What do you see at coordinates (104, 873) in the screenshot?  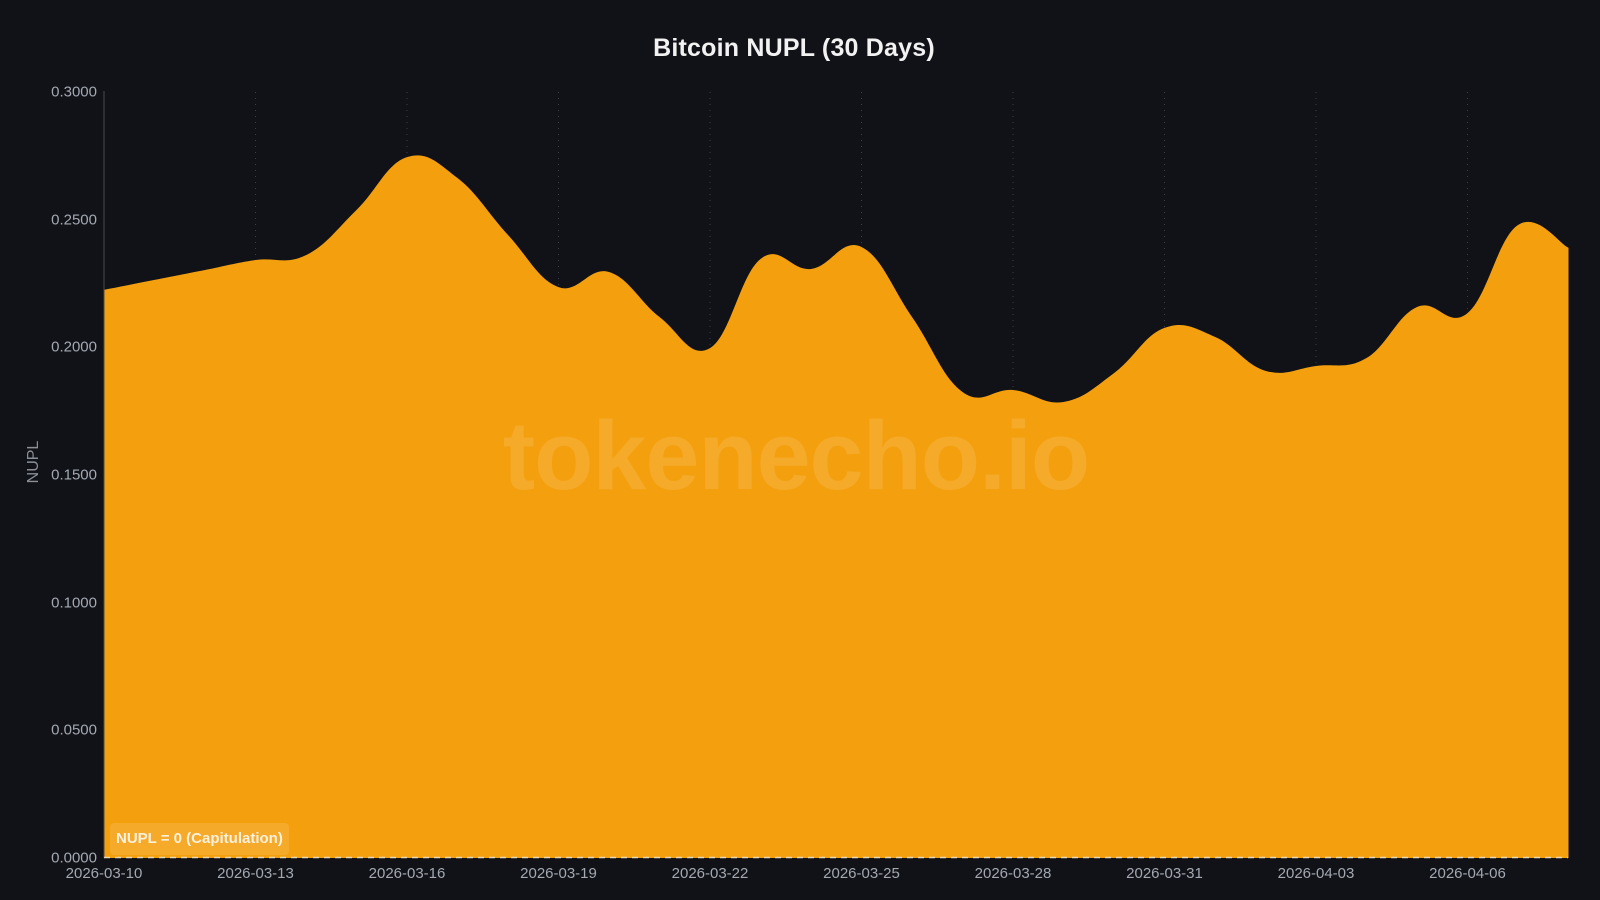 I see `x-tick-label: 2026-03-10` at bounding box center [104, 873].